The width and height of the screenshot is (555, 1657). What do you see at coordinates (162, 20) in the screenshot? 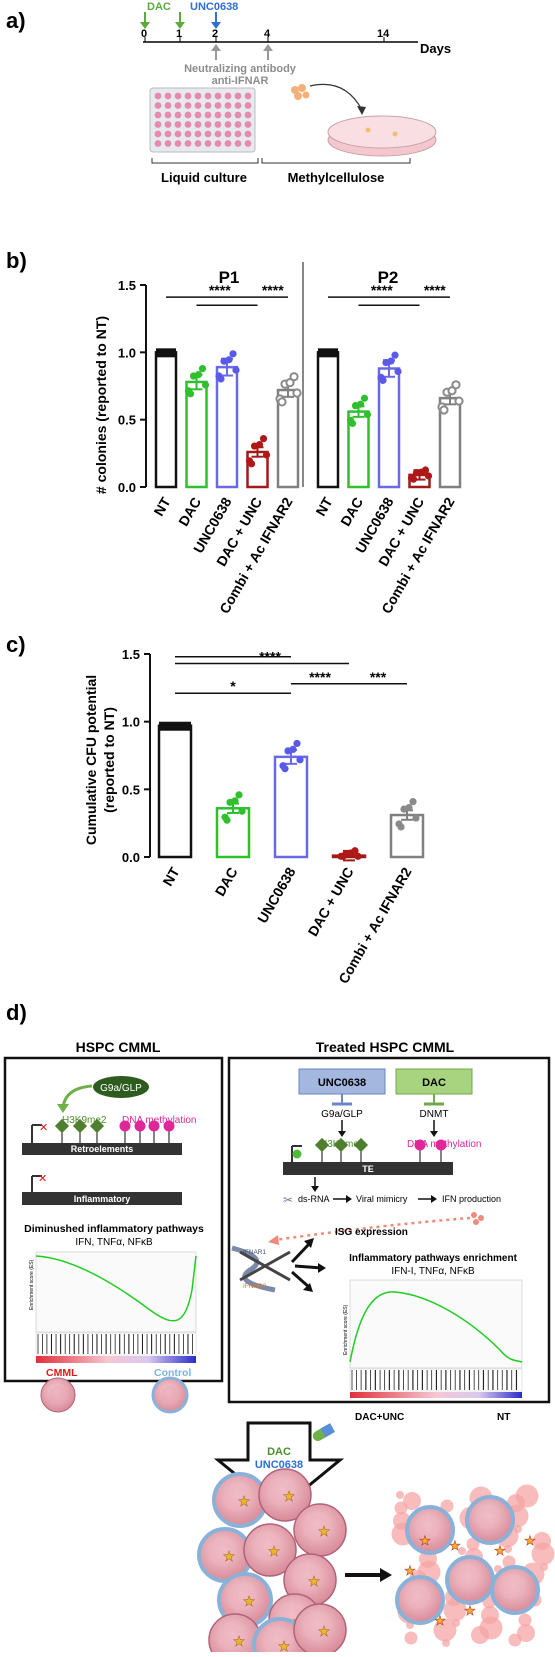
I see `dac-arrow-icon` at bounding box center [162, 20].